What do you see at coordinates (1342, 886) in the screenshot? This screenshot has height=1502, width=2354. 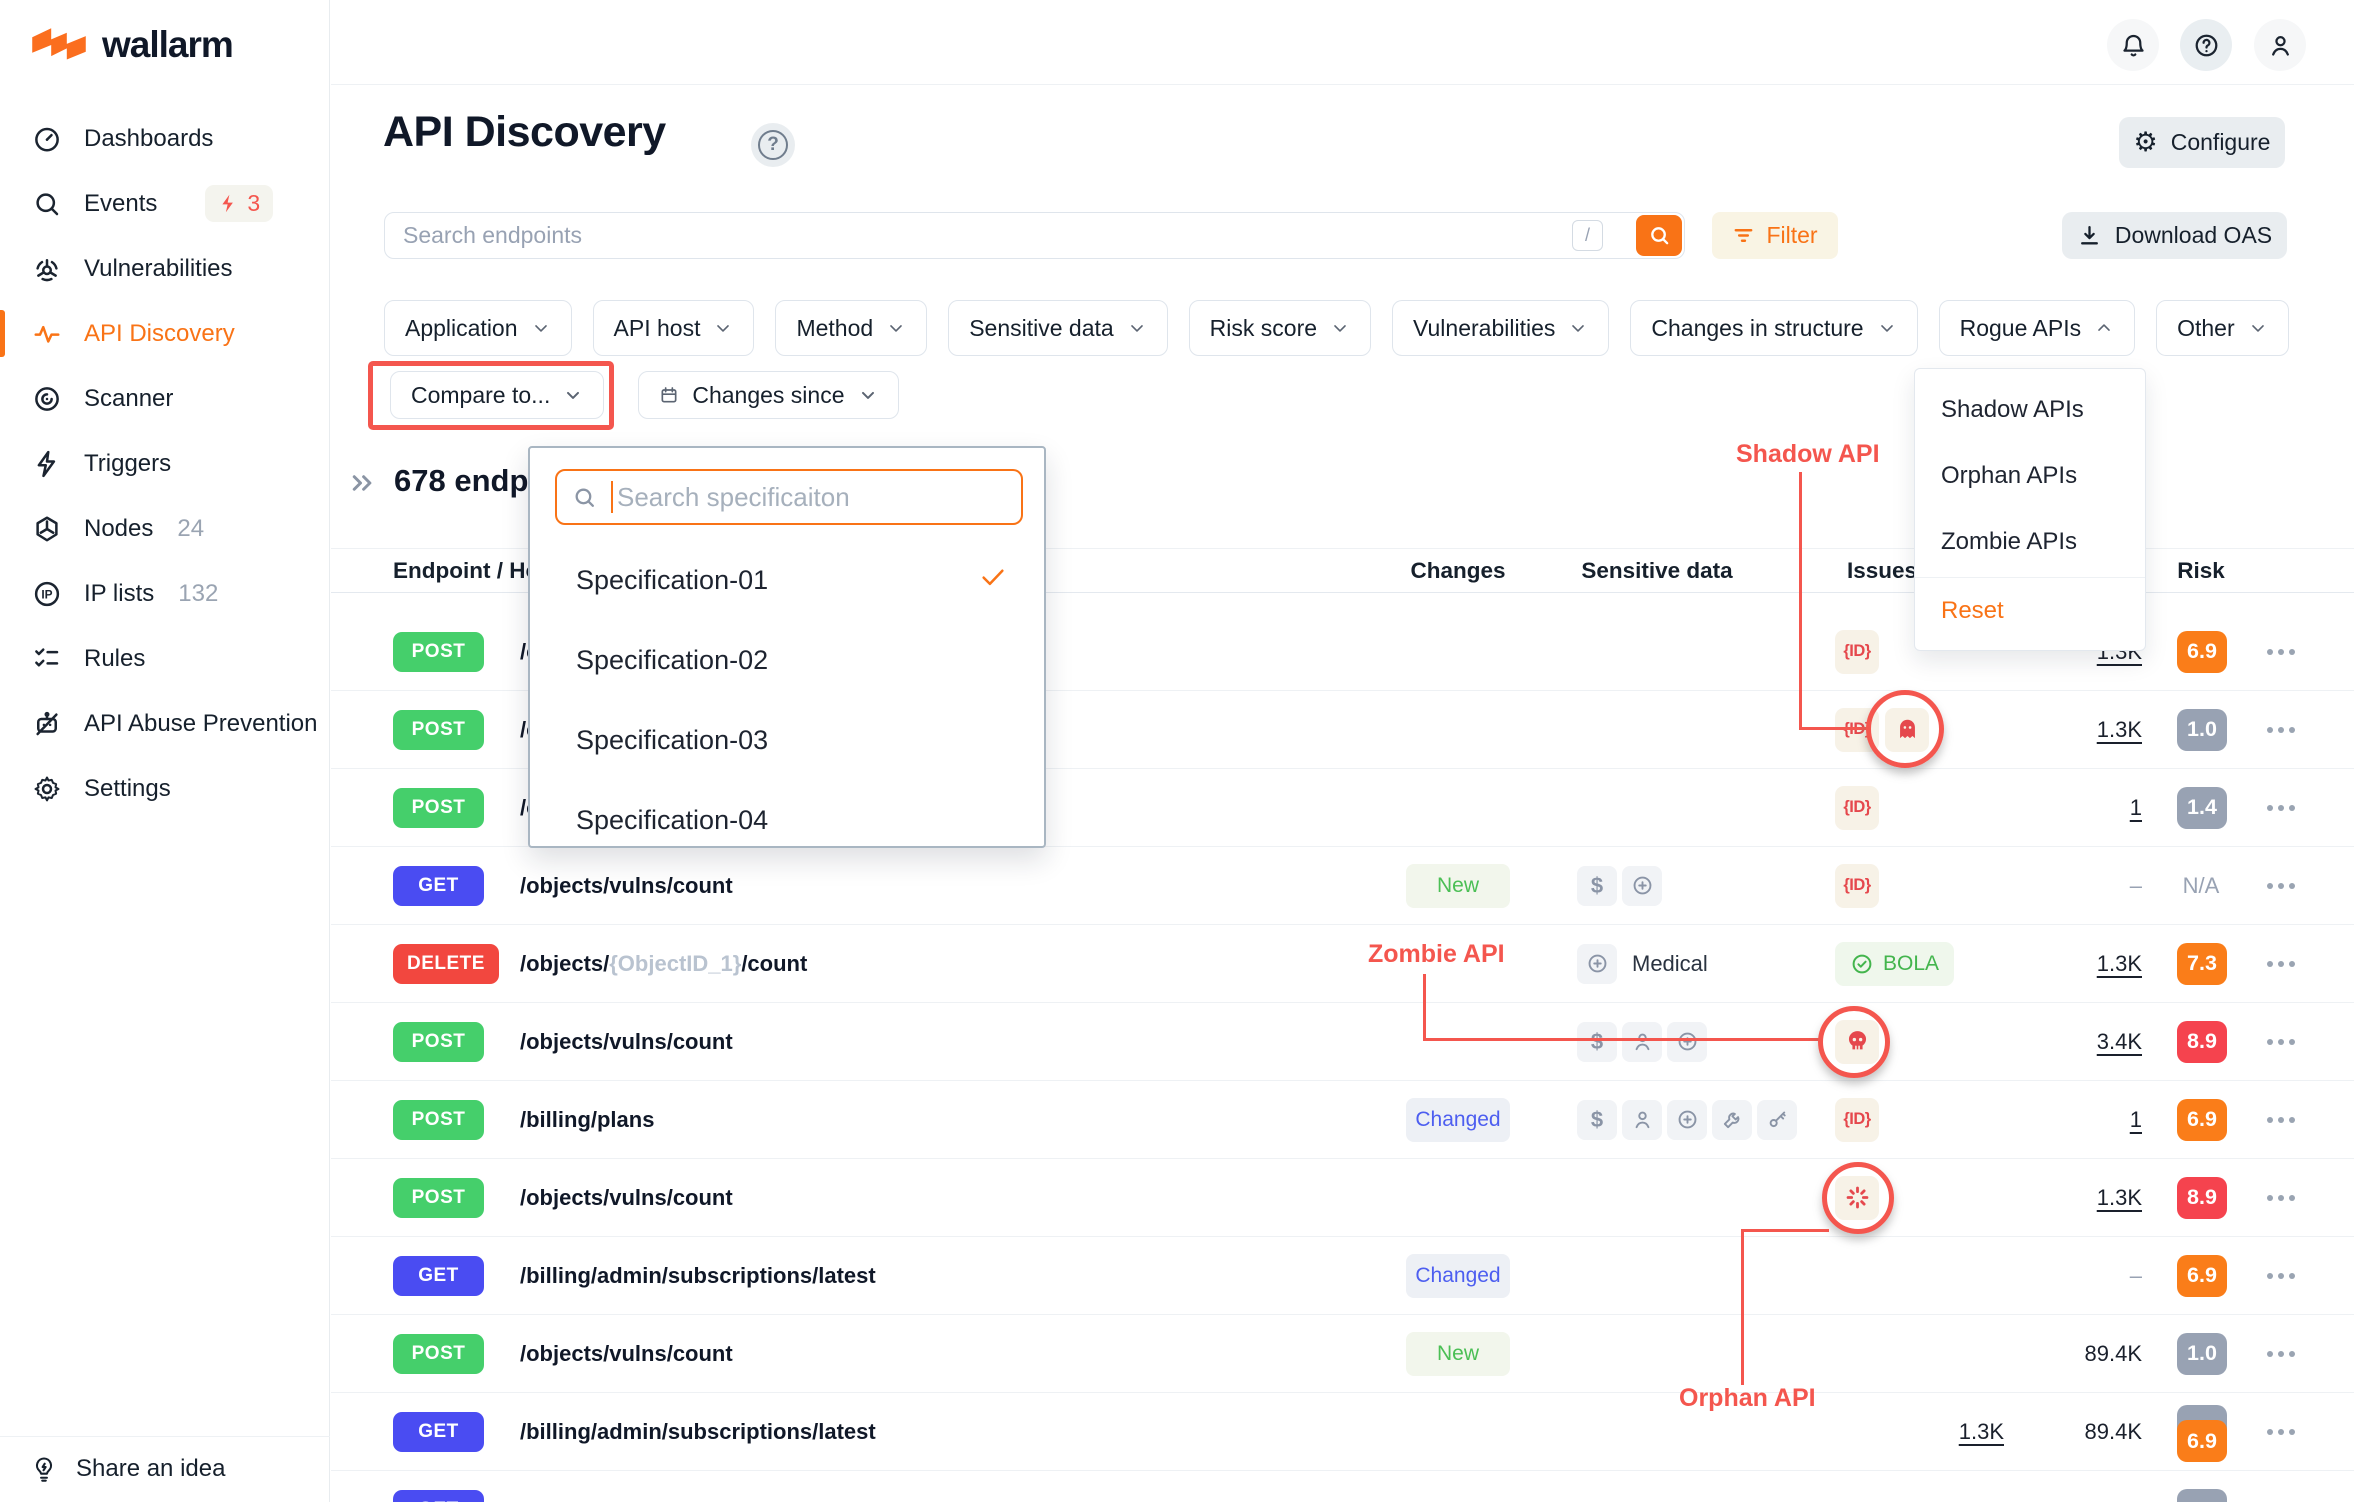 I see `table-row: GET/objects/vulns/count New $ {ID} – N/A` at bounding box center [1342, 886].